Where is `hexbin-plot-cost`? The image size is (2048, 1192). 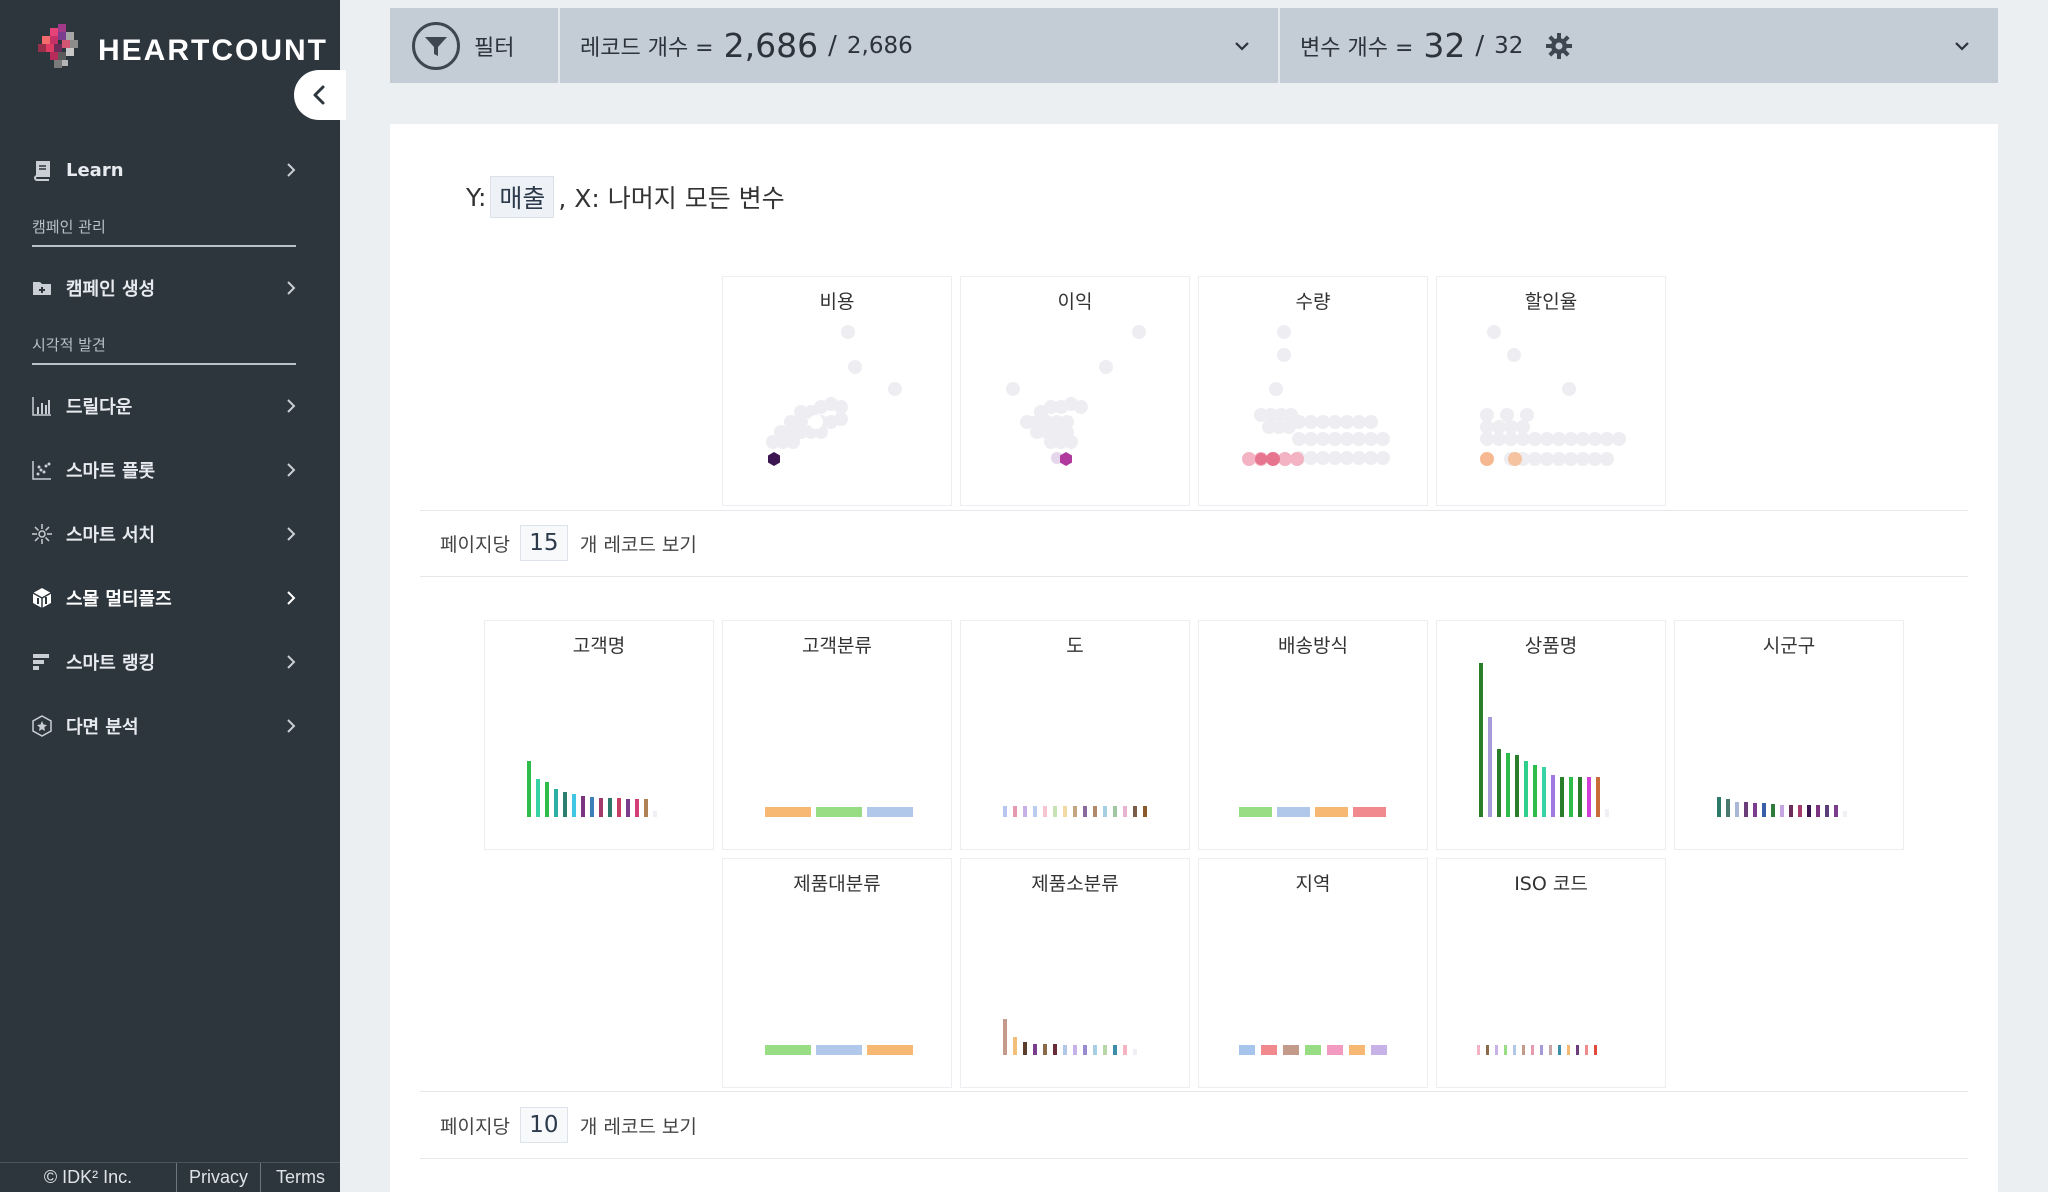 hexbin-plot-cost is located at coordinates (834, 395).